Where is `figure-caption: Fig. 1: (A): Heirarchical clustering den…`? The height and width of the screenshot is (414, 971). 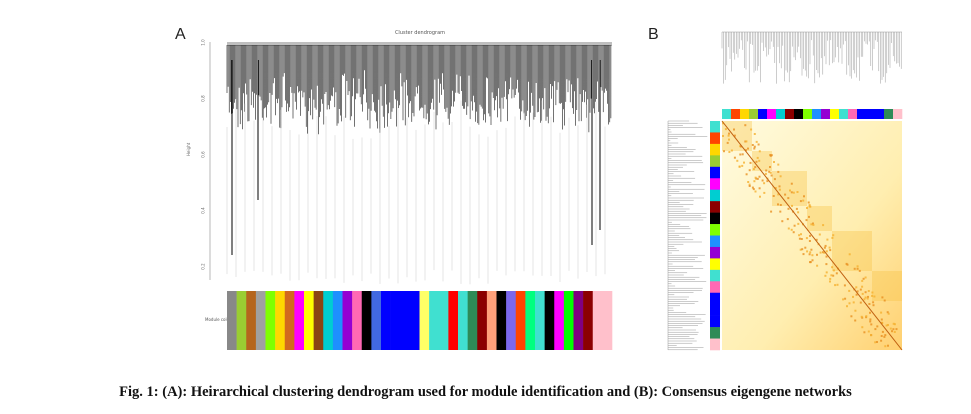
figure-caption: Fig. 1: (A): Heirarchical clustering den… is located at coordinates (485, 392).